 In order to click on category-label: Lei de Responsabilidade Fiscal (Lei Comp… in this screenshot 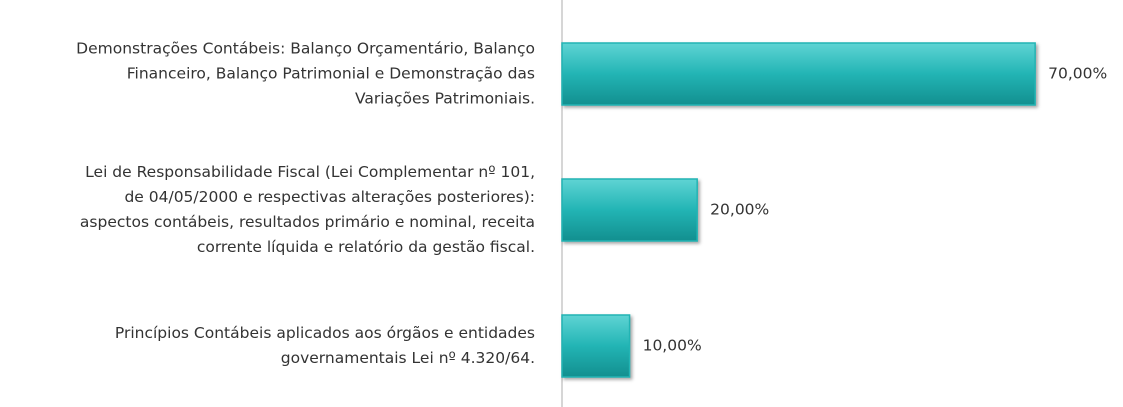, I will do `click(307, 209)`.